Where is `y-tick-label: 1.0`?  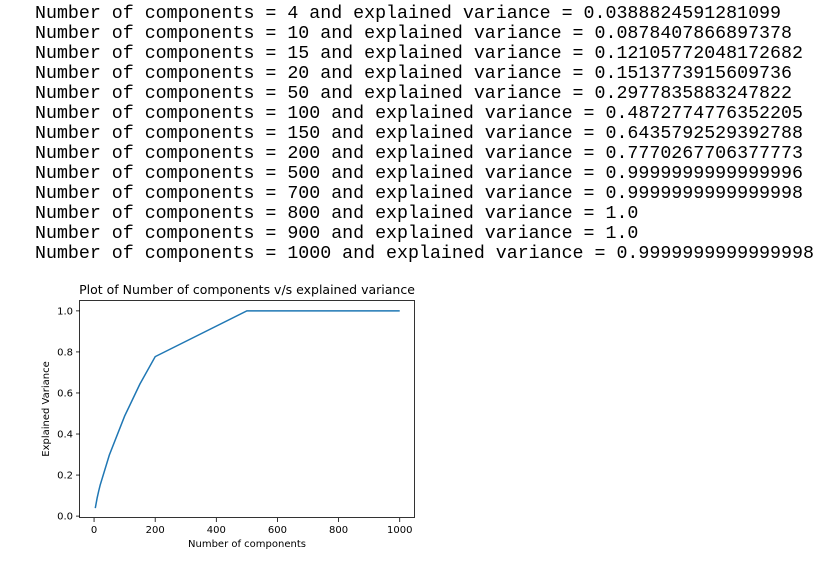 y-tick-label: 1.0 is located at coordinates (65, 311).